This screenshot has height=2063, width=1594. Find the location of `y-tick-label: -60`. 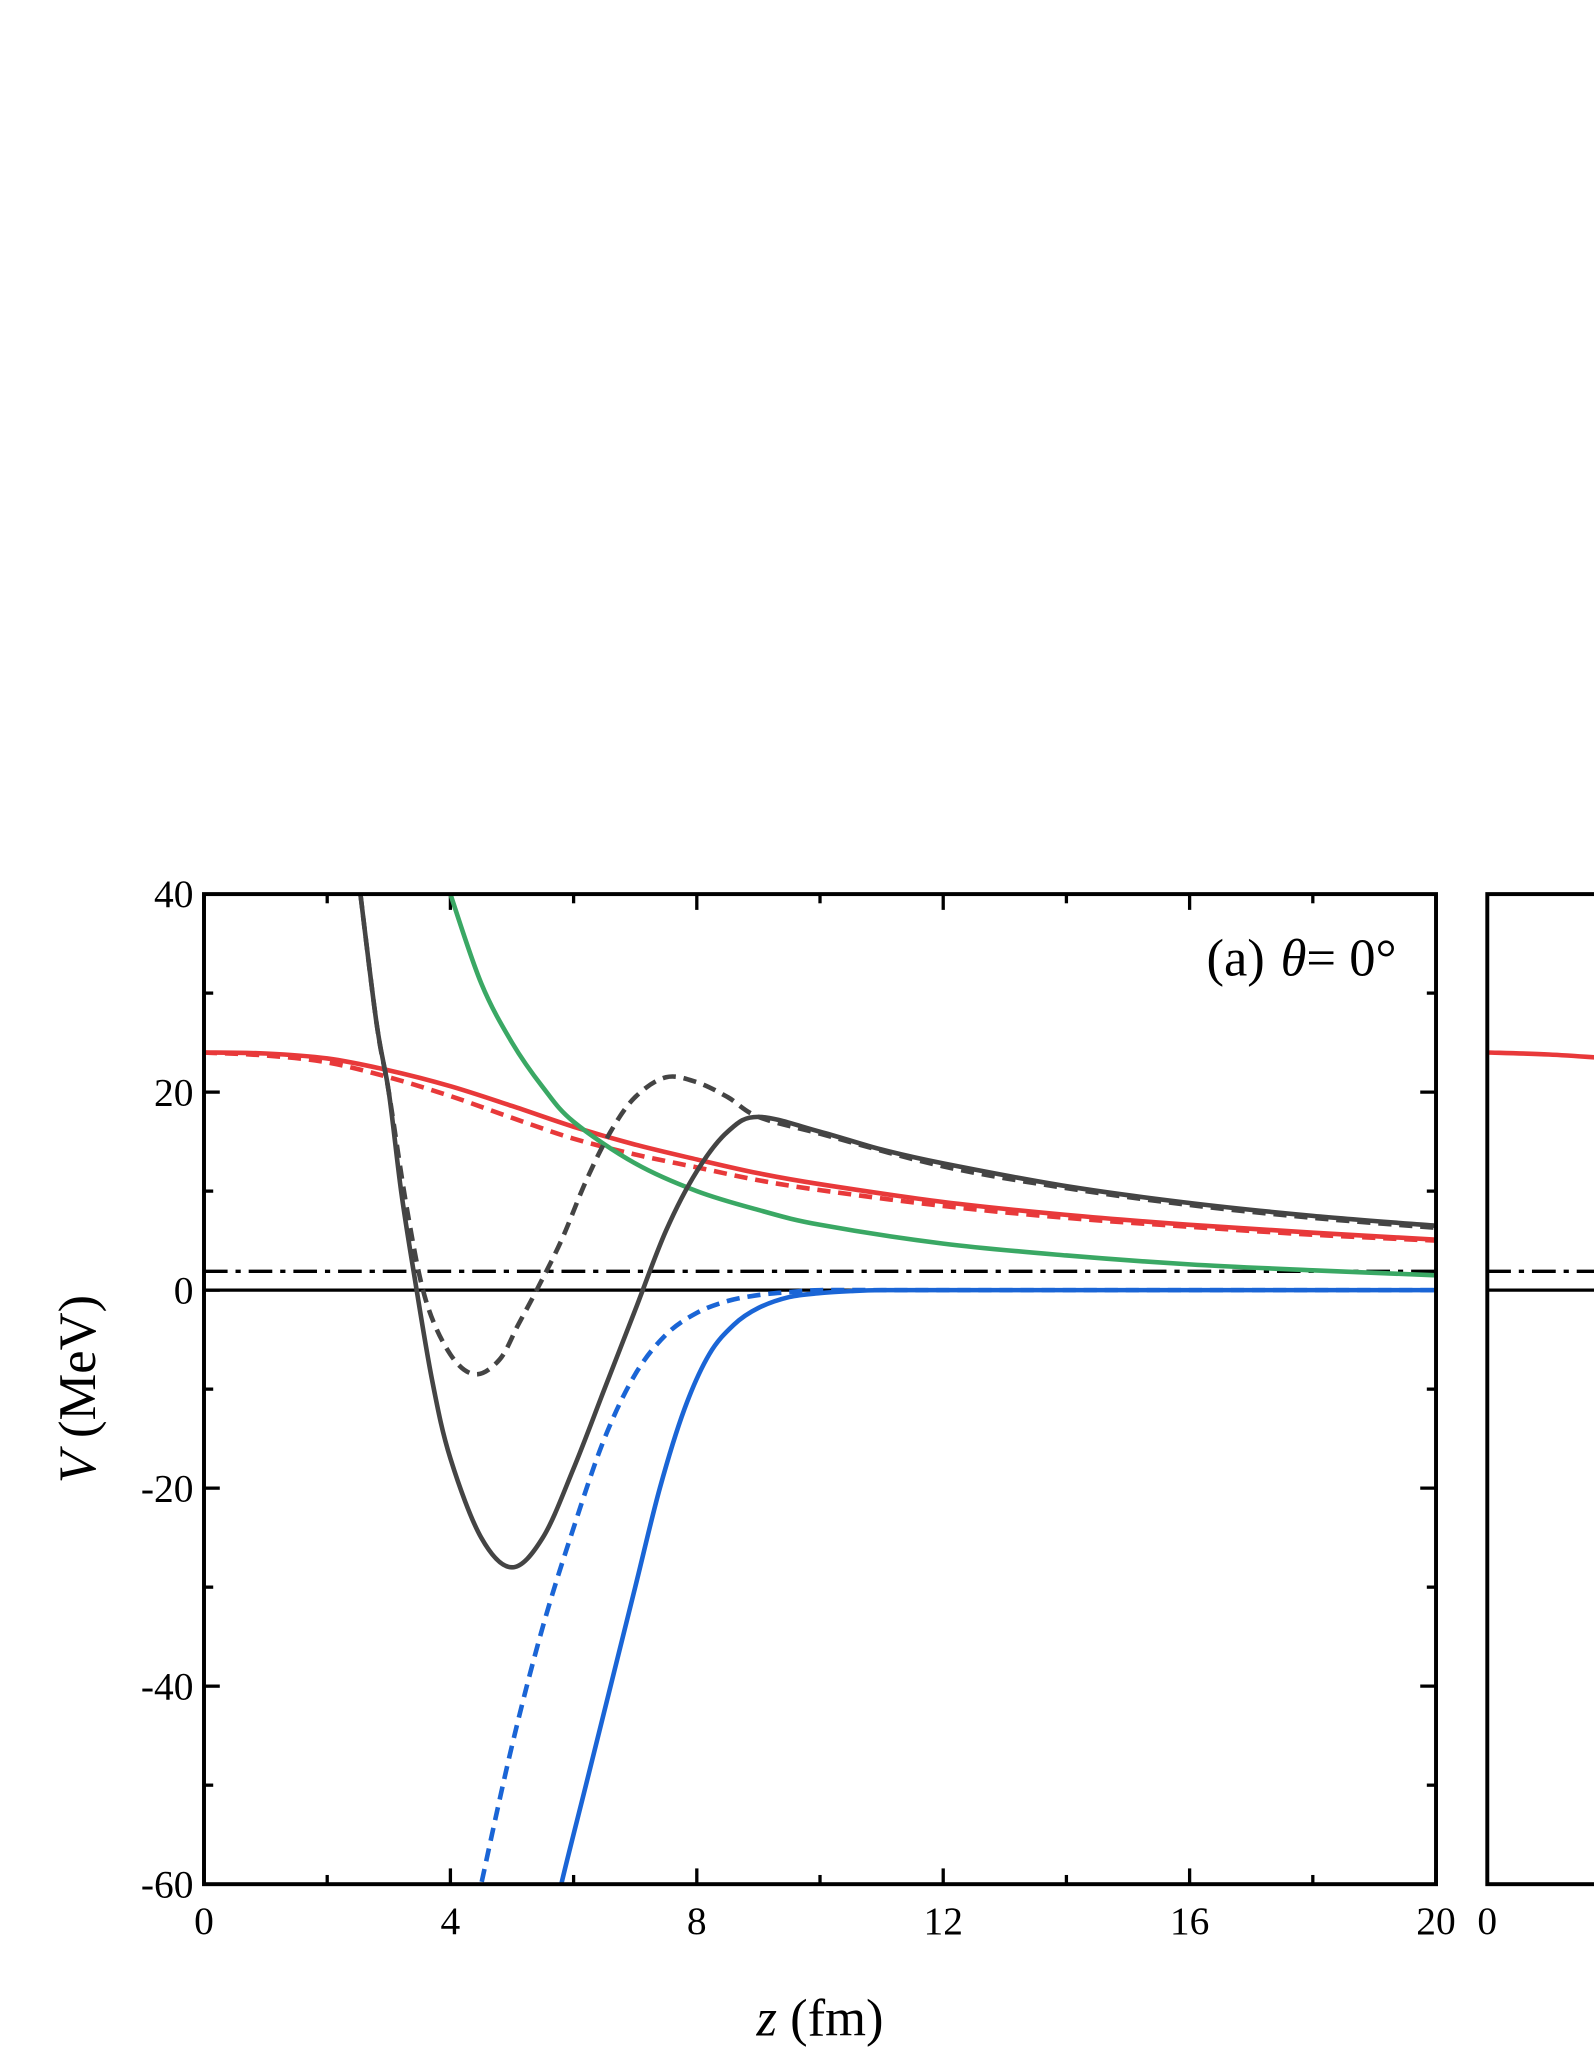

y-tick-label: -60 is located at coordinates (167, 1884).